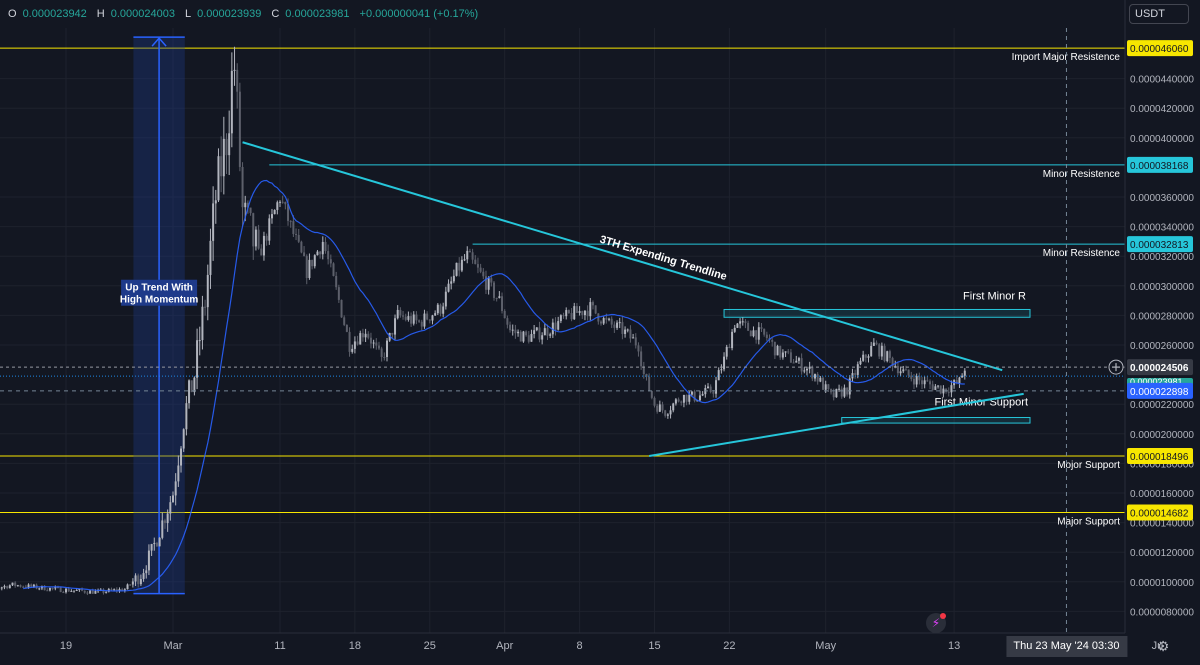 Image resolution: width=1200 pixels, height=665 pixels. I want to click on time-tick-label: 11, so click(279, 646).